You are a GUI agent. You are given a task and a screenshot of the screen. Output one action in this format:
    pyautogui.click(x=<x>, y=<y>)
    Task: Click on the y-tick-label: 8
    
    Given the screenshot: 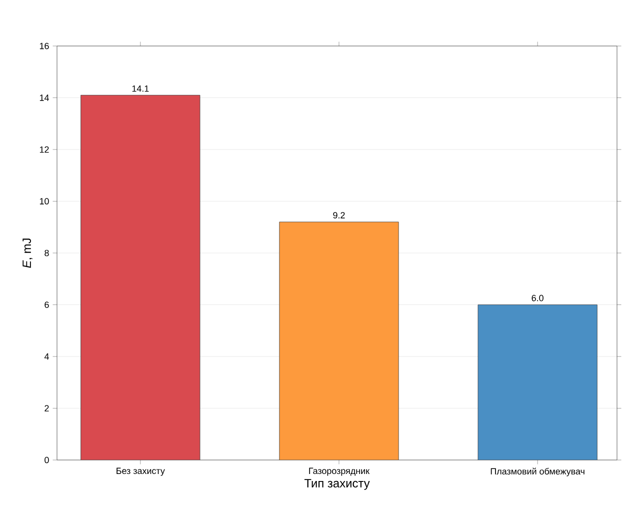 What is the action you would take?
    pyautogui.click(x=46, y=253)
    